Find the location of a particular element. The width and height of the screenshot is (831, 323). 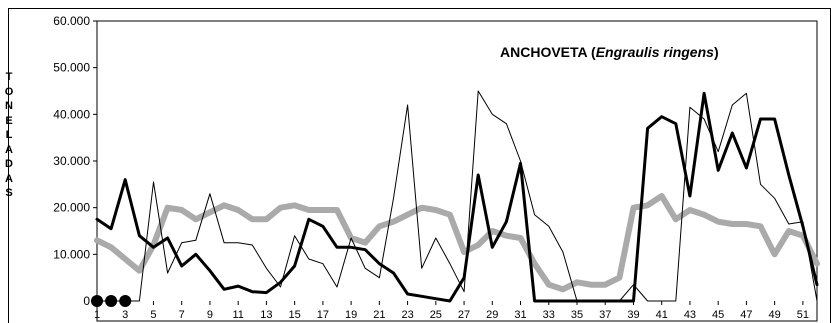

y-axis-title-letter: O is located at coordinates (9, 91).